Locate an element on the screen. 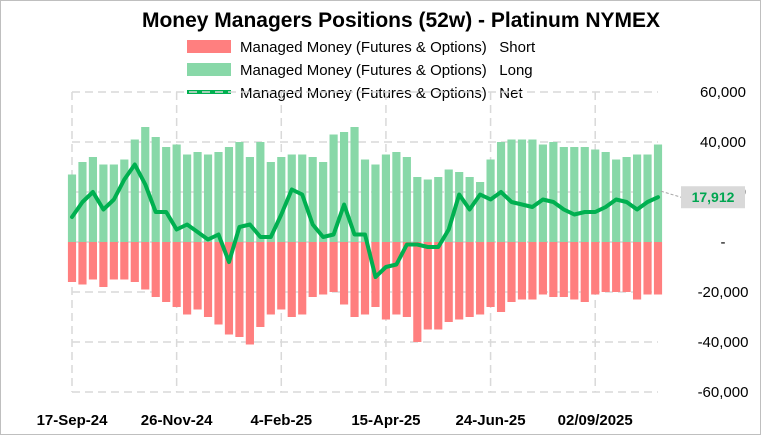 Image resolution: width=761 pixels, height=435 pixels. x-tick-label: 4-Feb-25 is located at coordinates (281, 420).